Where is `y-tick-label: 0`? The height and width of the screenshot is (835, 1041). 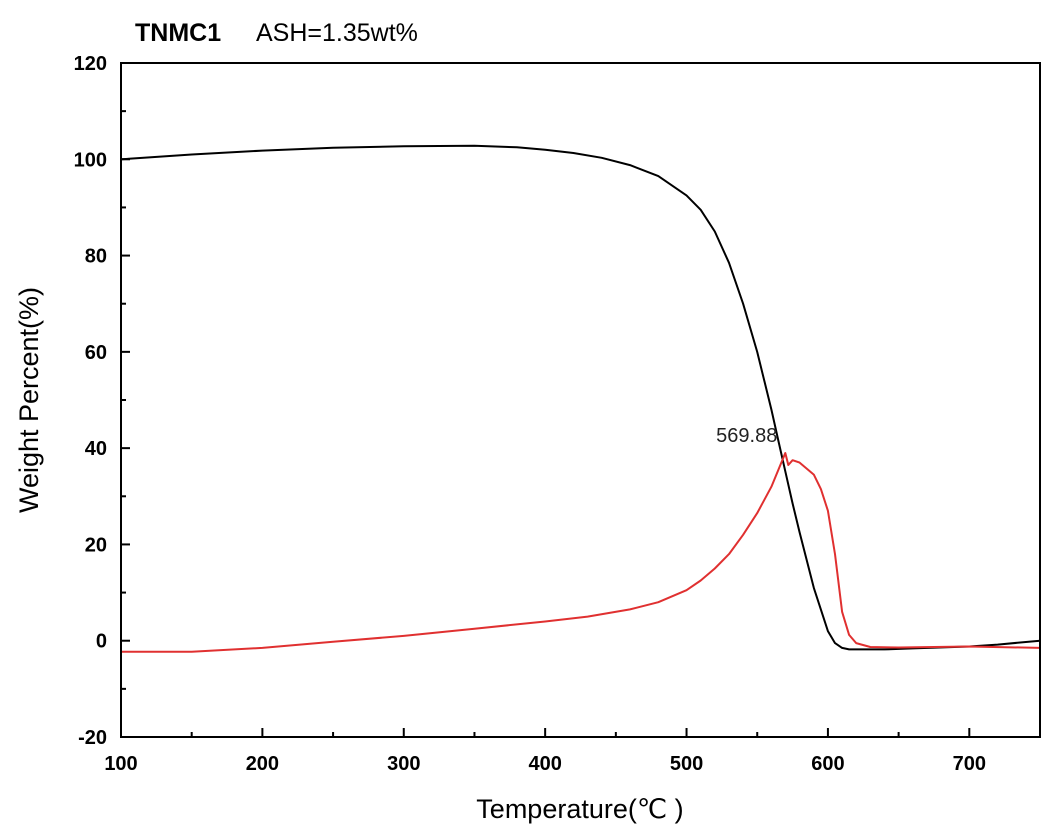
y-tick-label: 0 is located at coordinates (101, 642).